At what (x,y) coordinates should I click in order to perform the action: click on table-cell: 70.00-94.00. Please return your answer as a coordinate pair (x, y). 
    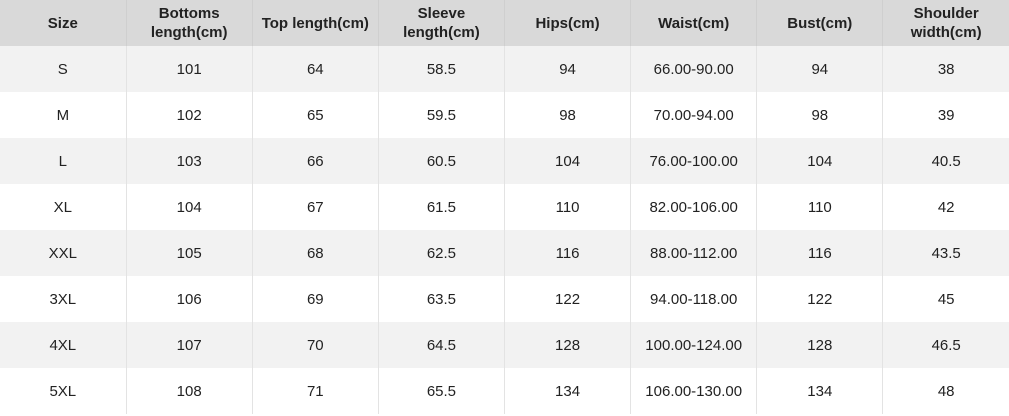
    Looking at the image, I should click on (694, 115).